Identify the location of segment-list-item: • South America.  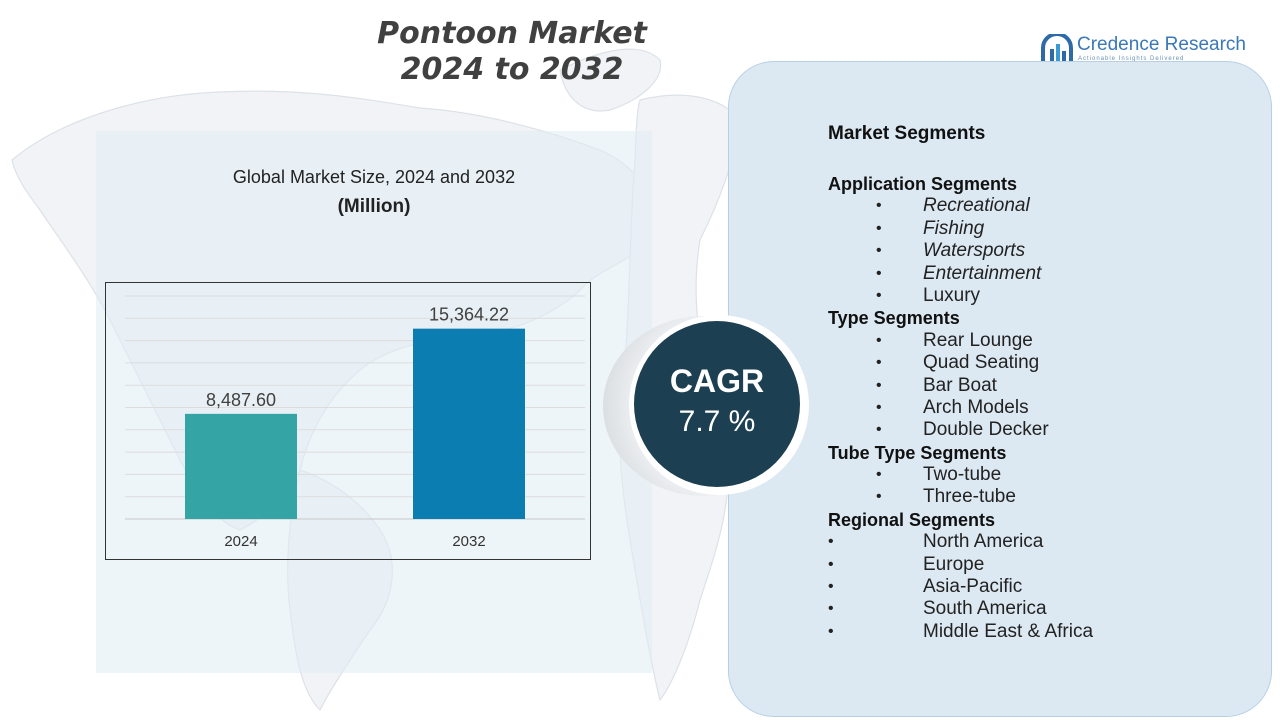
(1038, 609).